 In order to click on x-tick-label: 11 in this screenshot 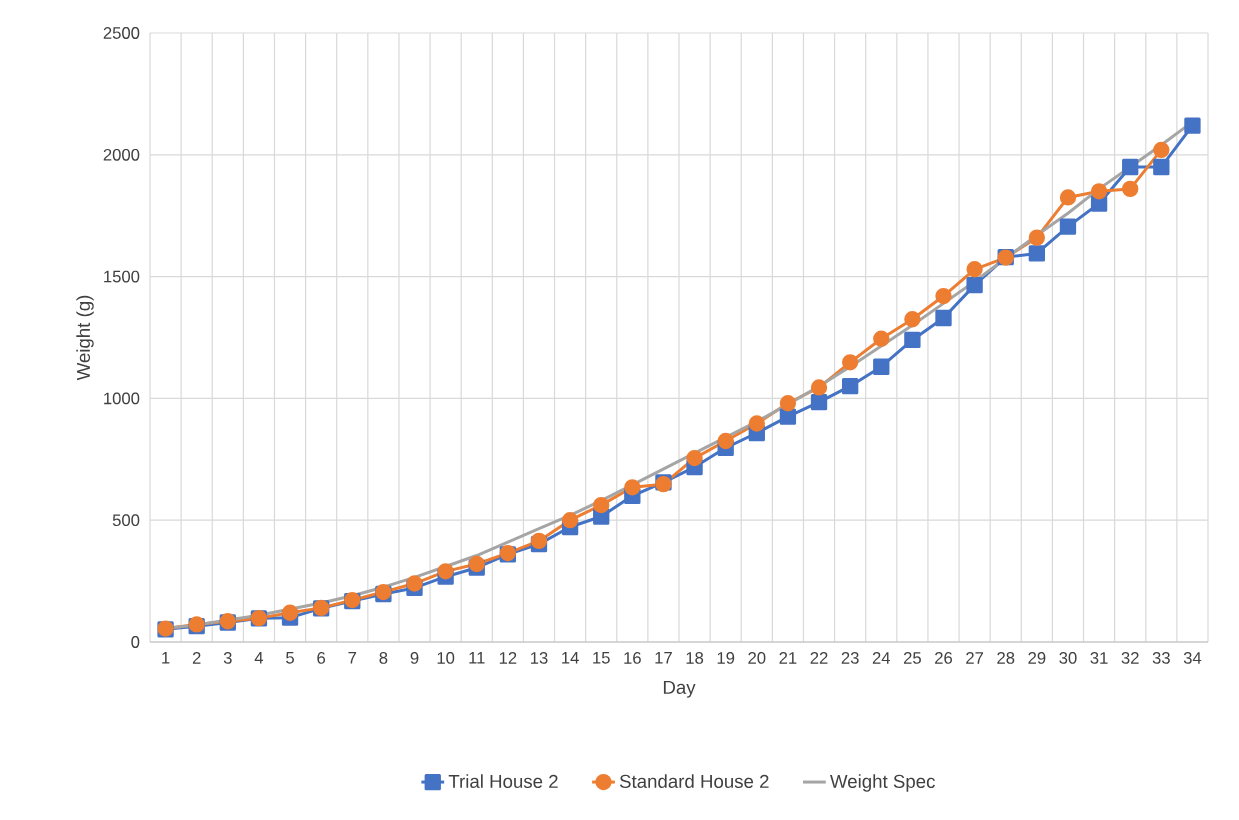, I will do `click(477, 658)`.